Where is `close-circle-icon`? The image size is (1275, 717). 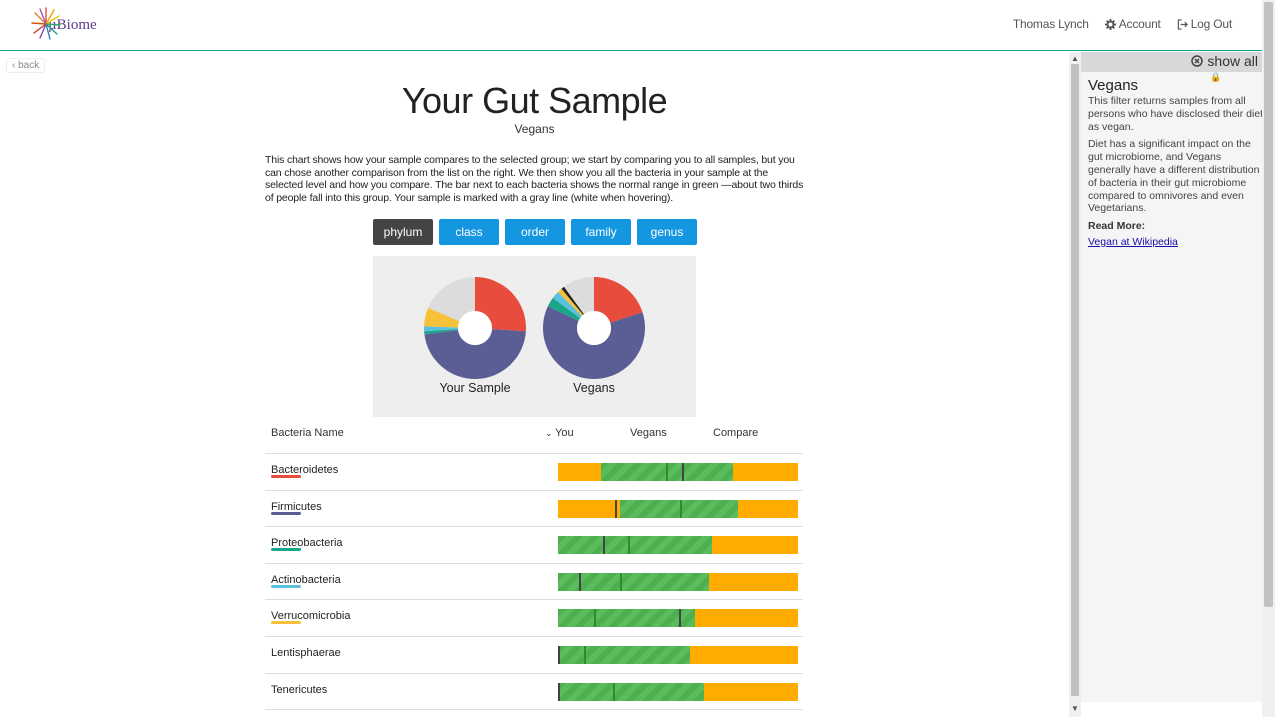 close-circle-icon is located at coordinates (1197, 61).